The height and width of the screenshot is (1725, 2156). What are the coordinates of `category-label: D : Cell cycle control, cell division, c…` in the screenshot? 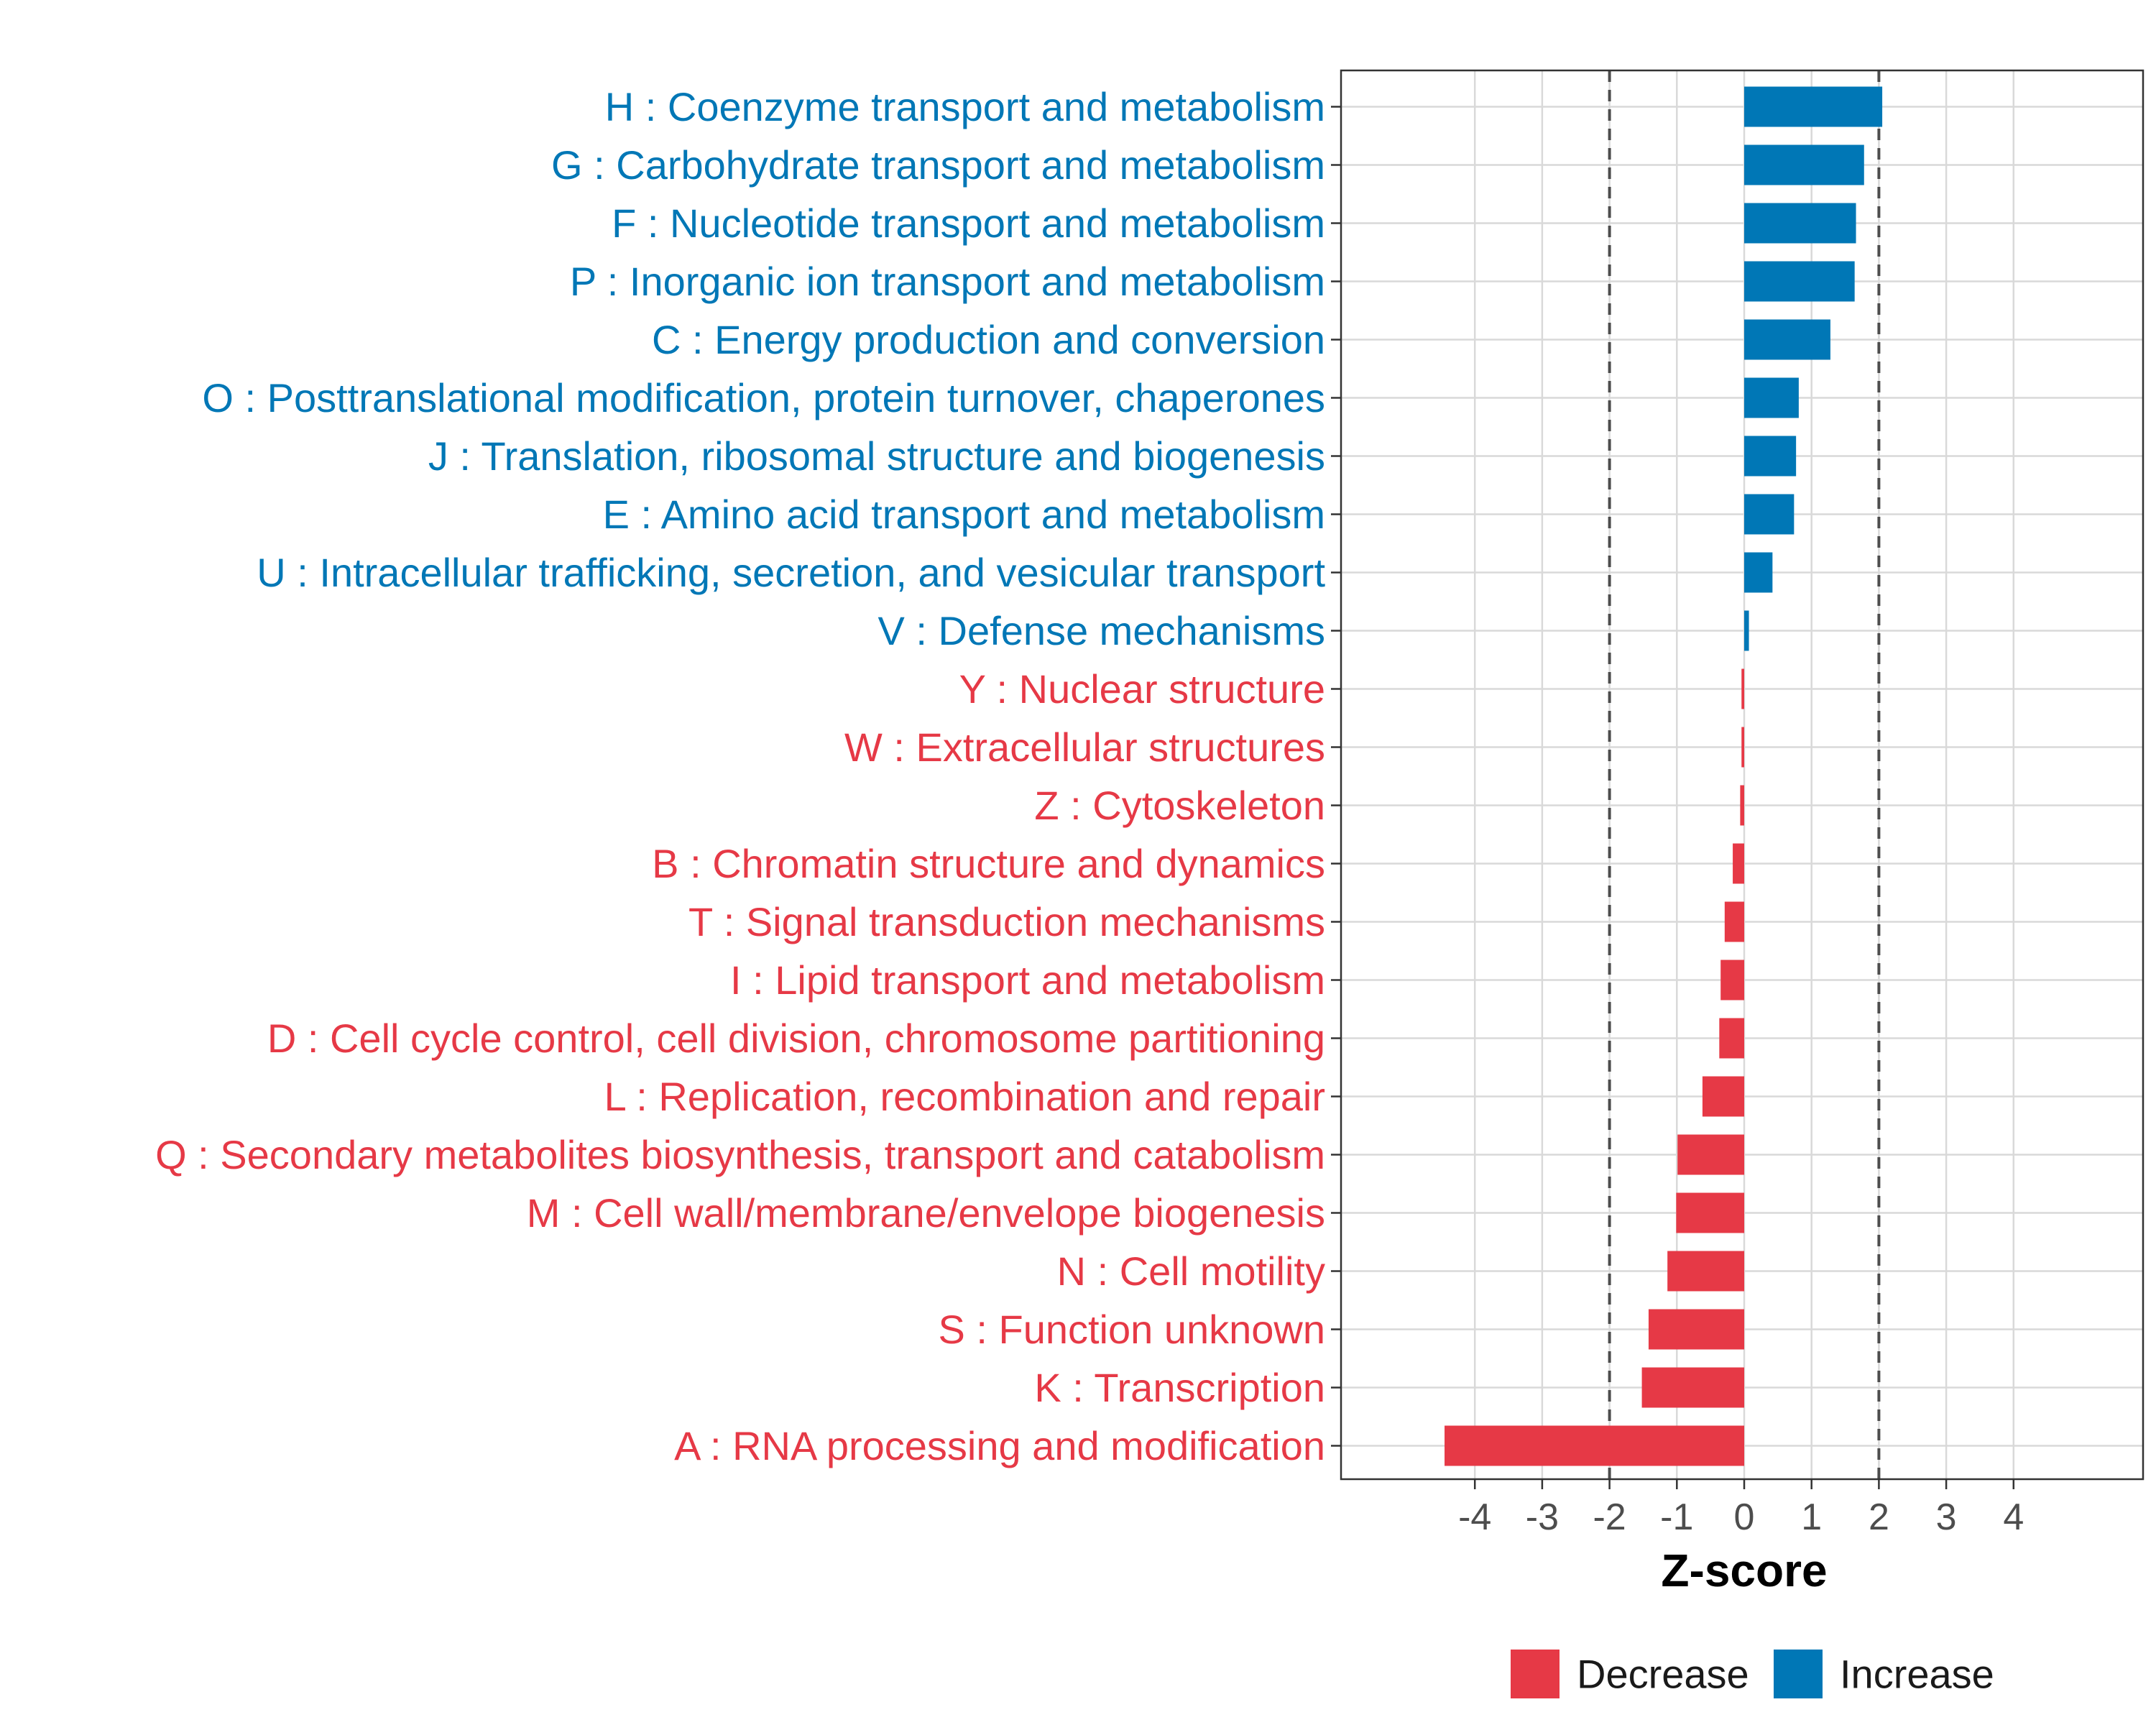 It's located at (796, 1038).